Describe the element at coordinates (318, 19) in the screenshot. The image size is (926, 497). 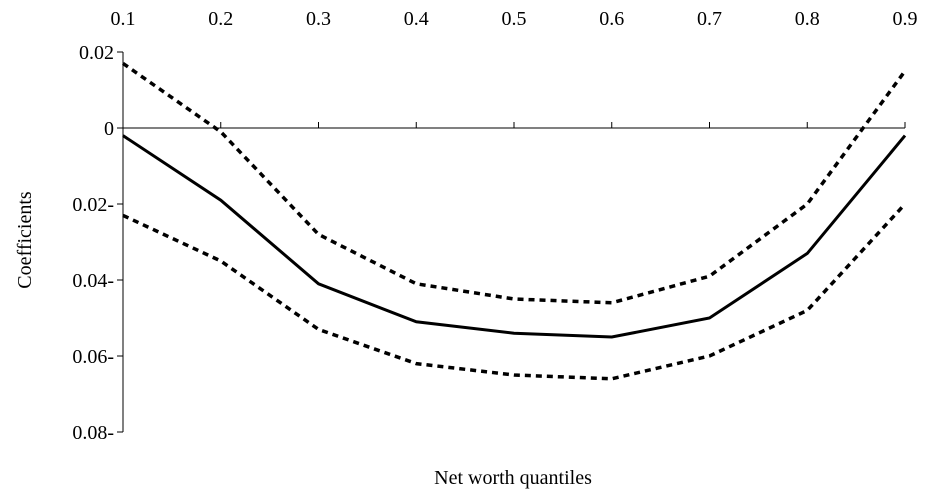
I see `x-tick-label: 0.3` at that location.